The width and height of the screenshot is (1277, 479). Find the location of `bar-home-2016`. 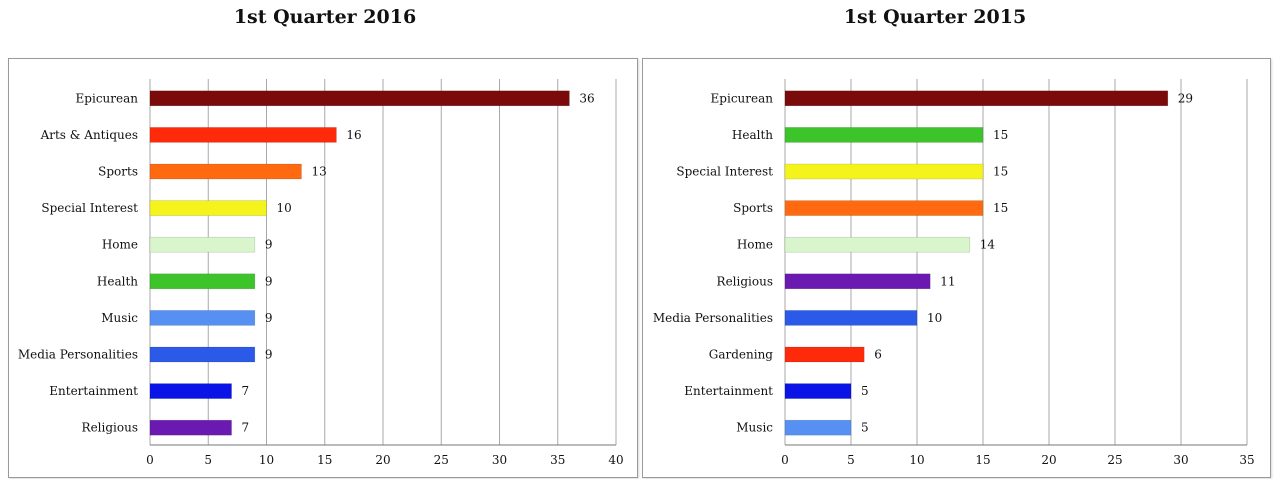

bar-home-2016 is located at coordinates (202, 244).